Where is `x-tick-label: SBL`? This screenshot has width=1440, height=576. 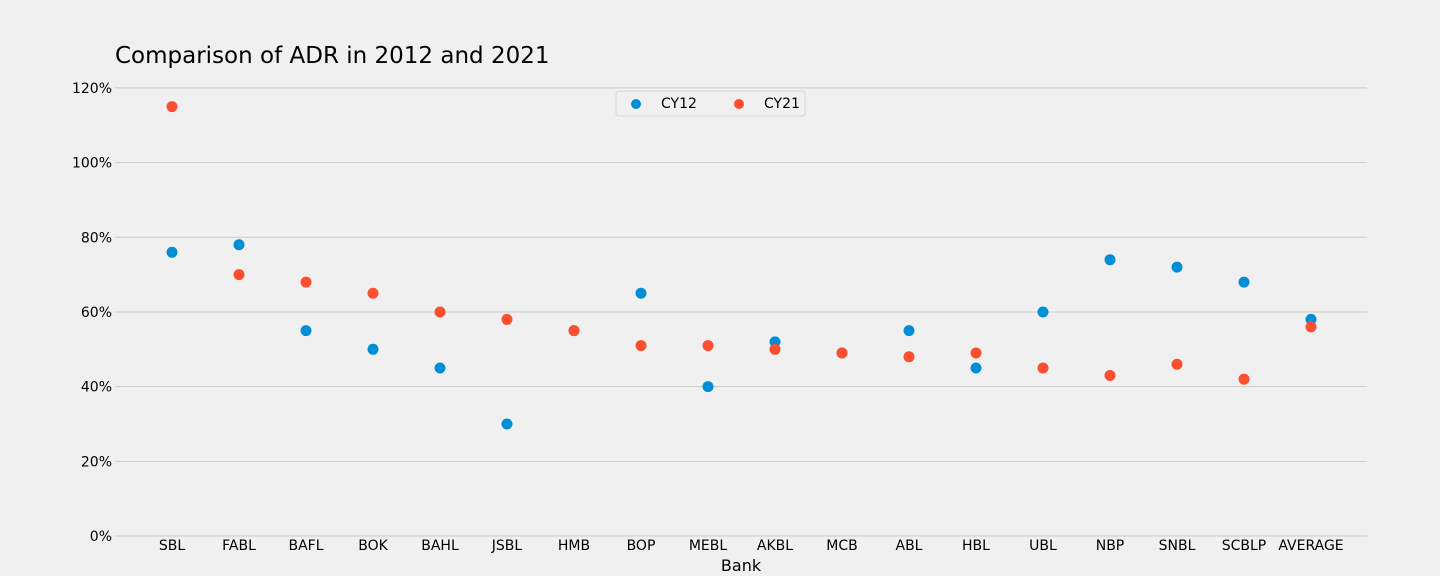 x-tick-label: SBL is located at coordinates (172, 546).